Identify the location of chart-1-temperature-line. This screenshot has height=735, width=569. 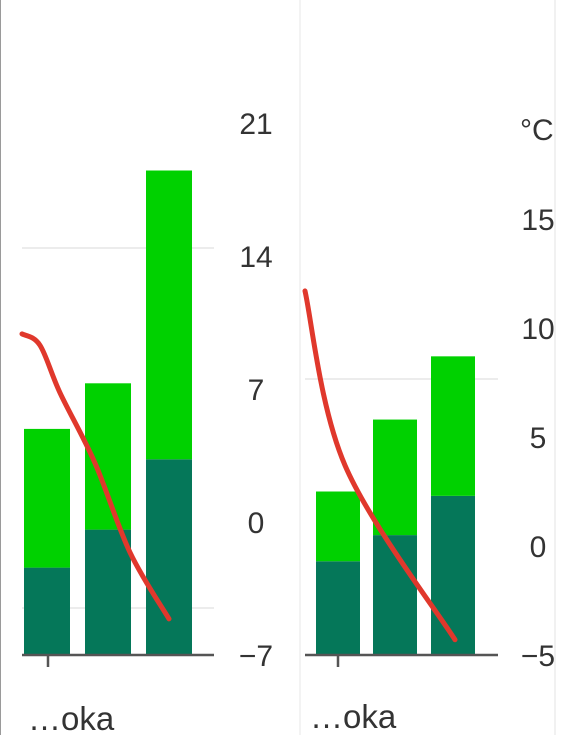
(95, 476).